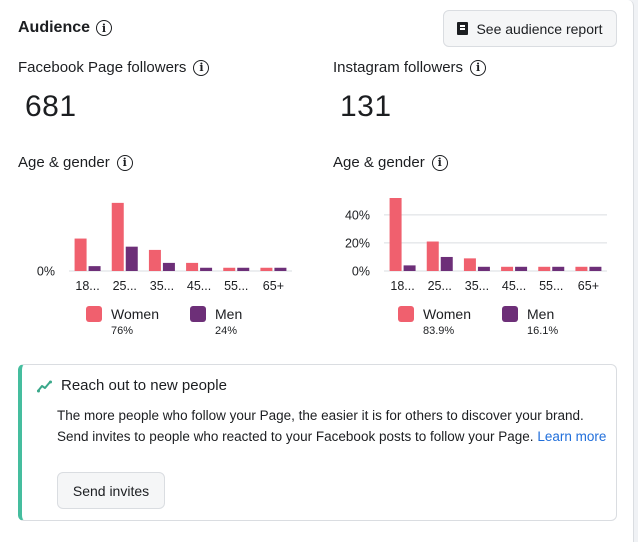 The height and width of the screenshot is (542, 638). What do you see at coordinates (164, 247) in the screenshot?
I see `facebook-age-gender-chart: 0% 18... 25... 35... 45... 55... 65+` at bounding box center [164, 247].